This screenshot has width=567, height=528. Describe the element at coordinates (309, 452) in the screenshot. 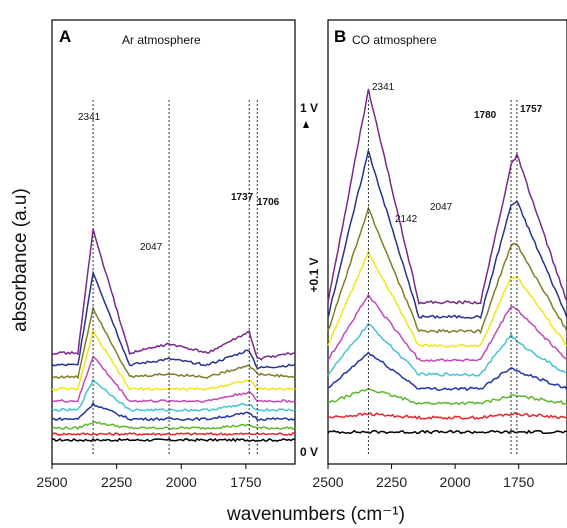

I see `voltage-label-0v: 0 V` at that location.